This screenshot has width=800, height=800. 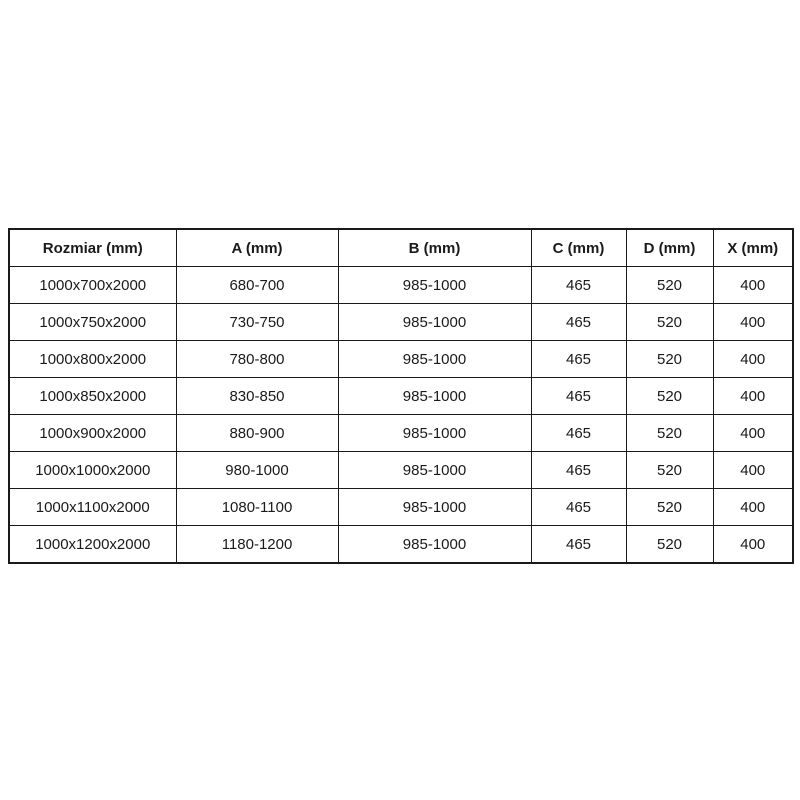 What do you see at coordinates (92, 470) in the screenshot?
I see `table-cell: 1000x1000x2000` at bounding box center [92, 470].